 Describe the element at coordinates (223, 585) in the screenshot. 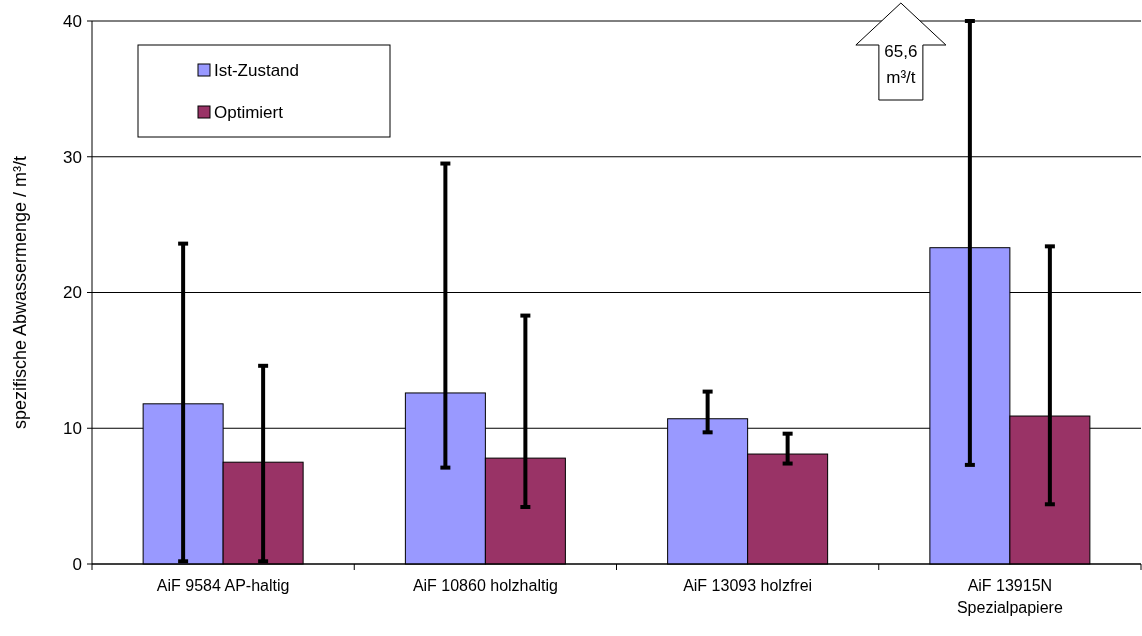

I see `x-tick-label: AiF 9584 AP-haltig` at that location.